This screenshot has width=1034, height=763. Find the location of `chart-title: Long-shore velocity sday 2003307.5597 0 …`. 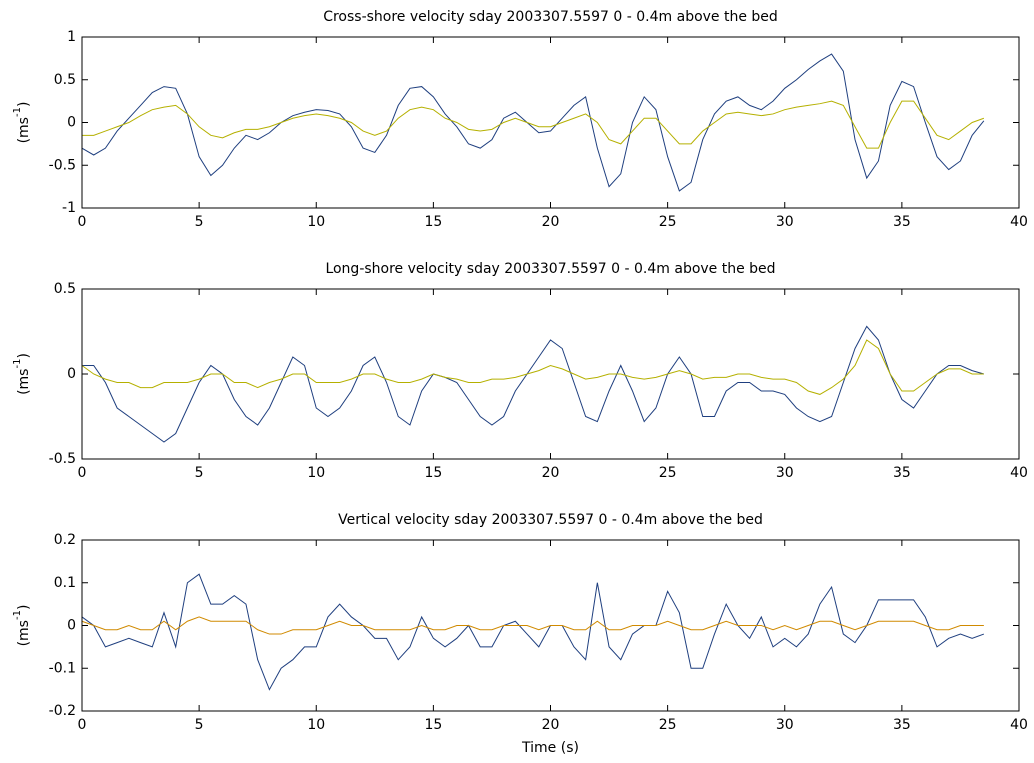

chart-title: Long-shore velocity sday 2003307.5597 0 … is located at coordinates (550, 269).